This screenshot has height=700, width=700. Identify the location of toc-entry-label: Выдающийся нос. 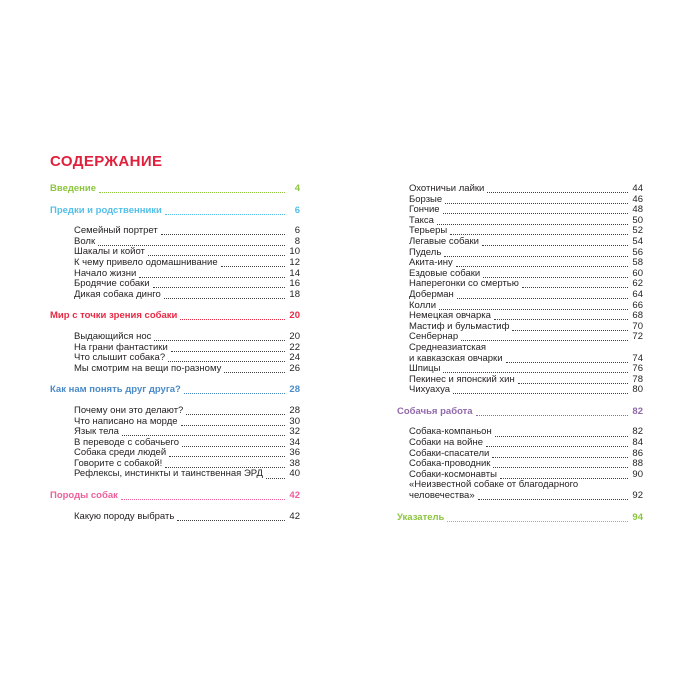
(113, 336).